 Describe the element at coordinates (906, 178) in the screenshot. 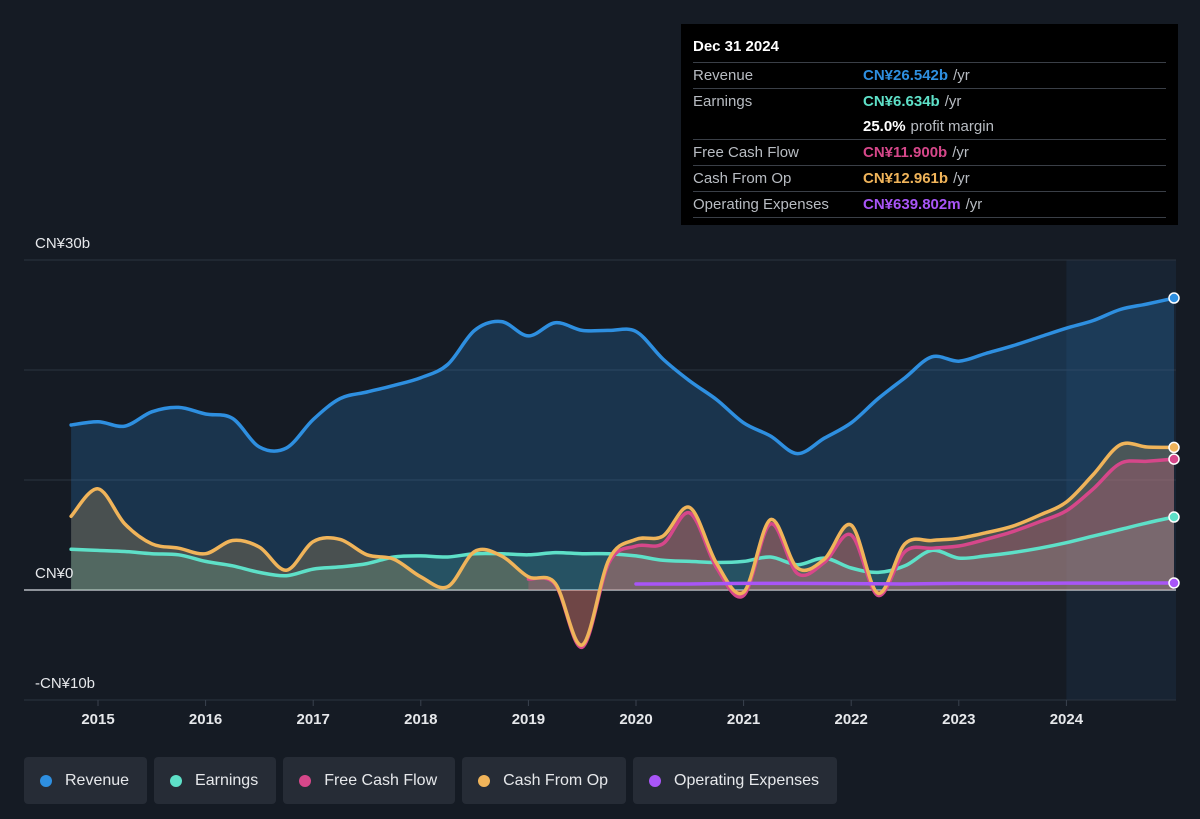

I see `tooltip-row-value: CN¥12.961b` at that location.